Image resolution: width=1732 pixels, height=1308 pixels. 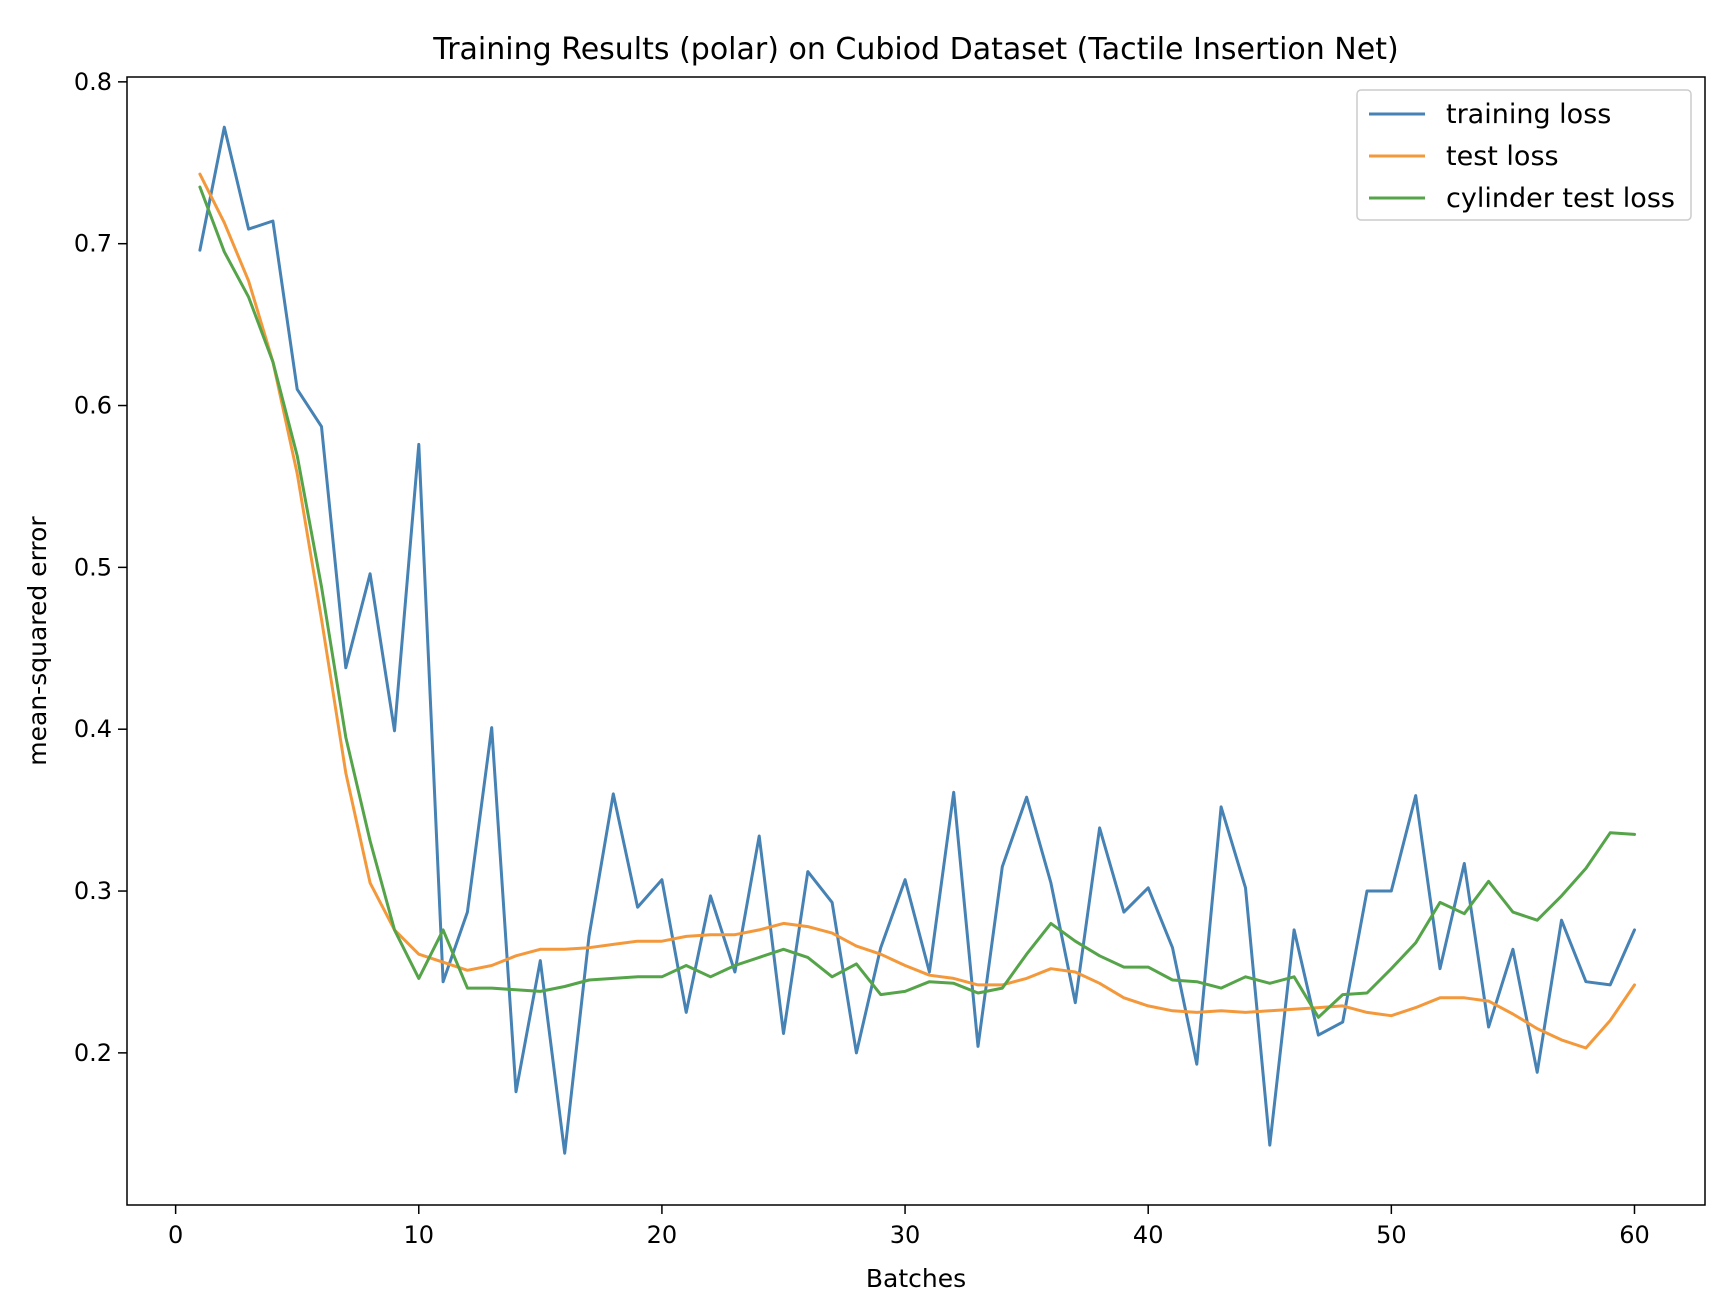 I want to click on x-tick-label: 50, so click(x=1391, y=1235).